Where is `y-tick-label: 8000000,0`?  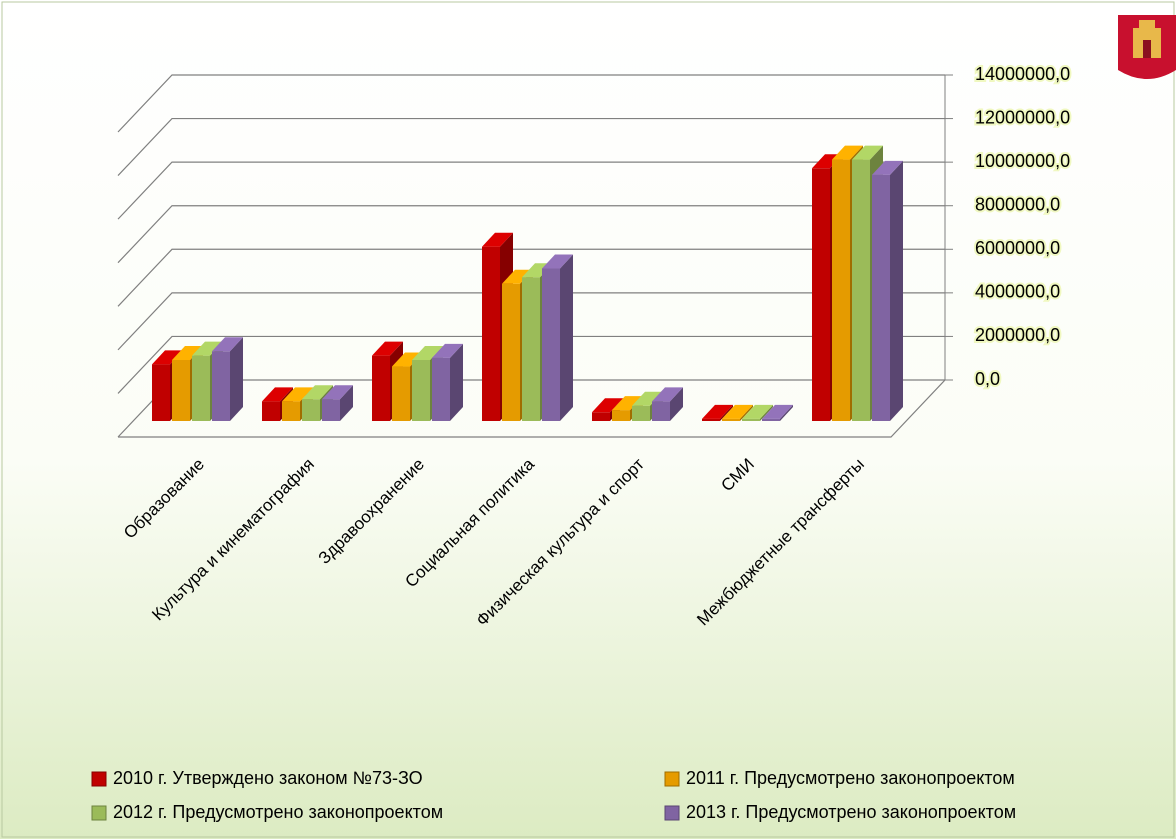 y-tick-label: 8000000,0 is located at coordinates (1017, 204).